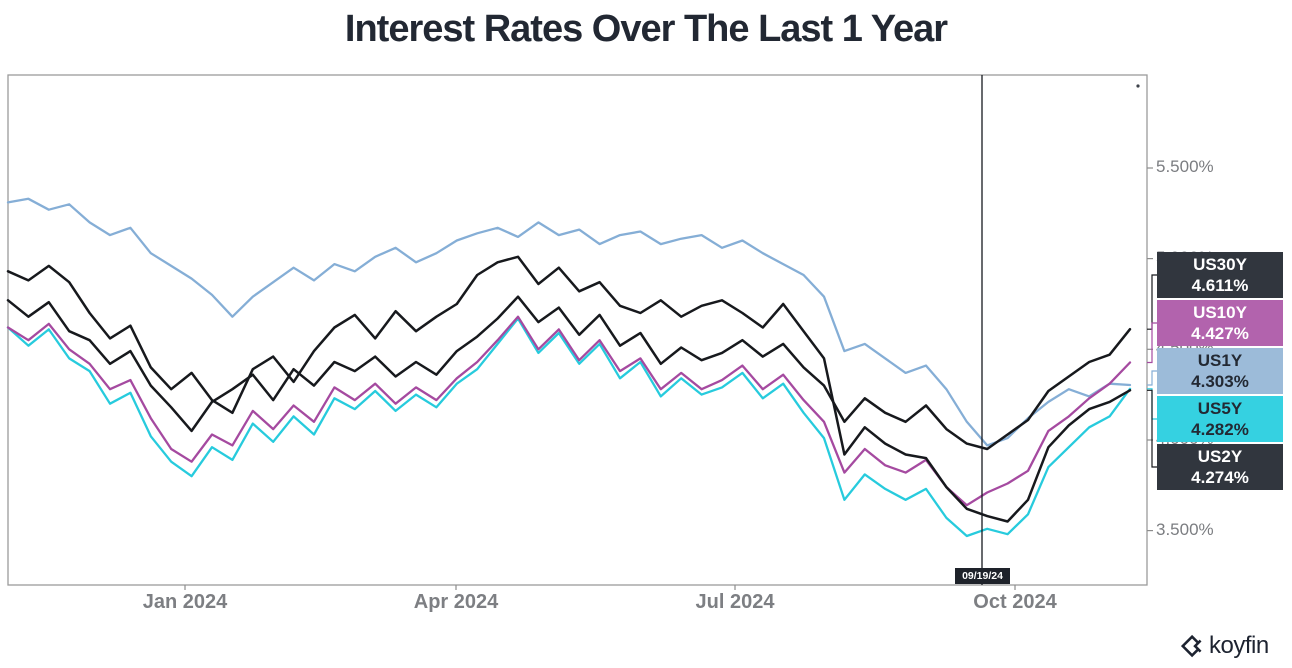 The height and width of the screenshot is (668, 1292). Describe the element at coordinates (1220, 429) in the screenshot. I see `legend-badge-value: 4.282%` at that location.